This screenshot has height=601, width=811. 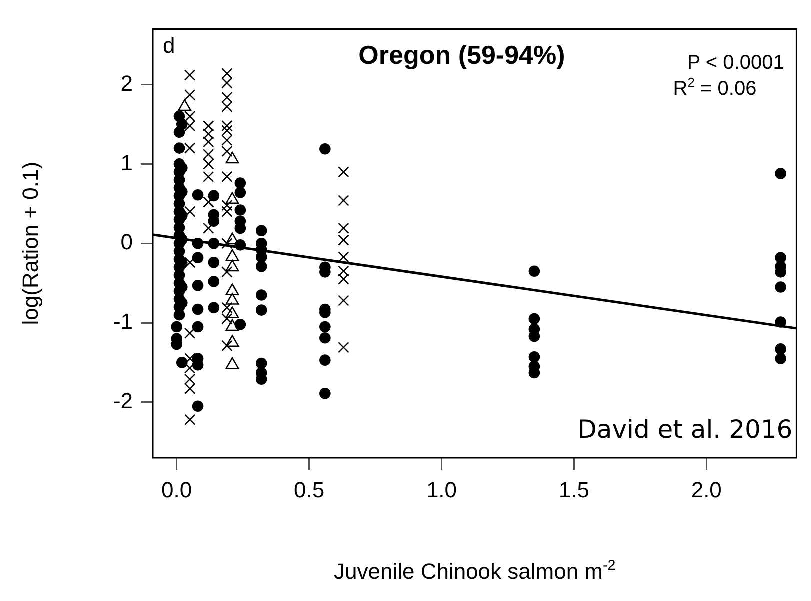 What do you see at coordinates (126, 242) in the screenshot?
I see `y-tick-label: 0` at bounding box center [126, 242].